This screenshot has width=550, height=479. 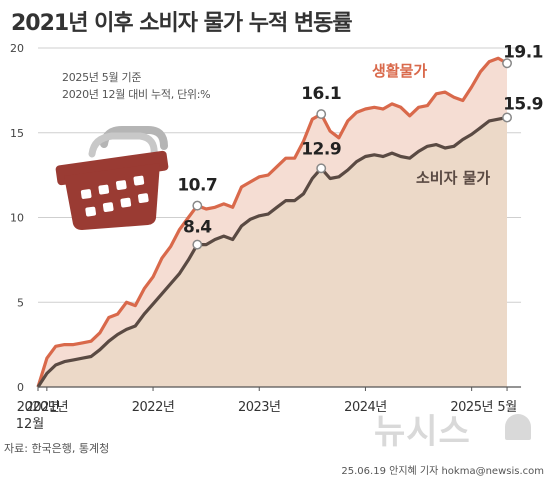 What do you see at coordinates (523, 104) in the screenshot?
I see `data-label-cpi: 15.9` at bounding box center [523, 104].